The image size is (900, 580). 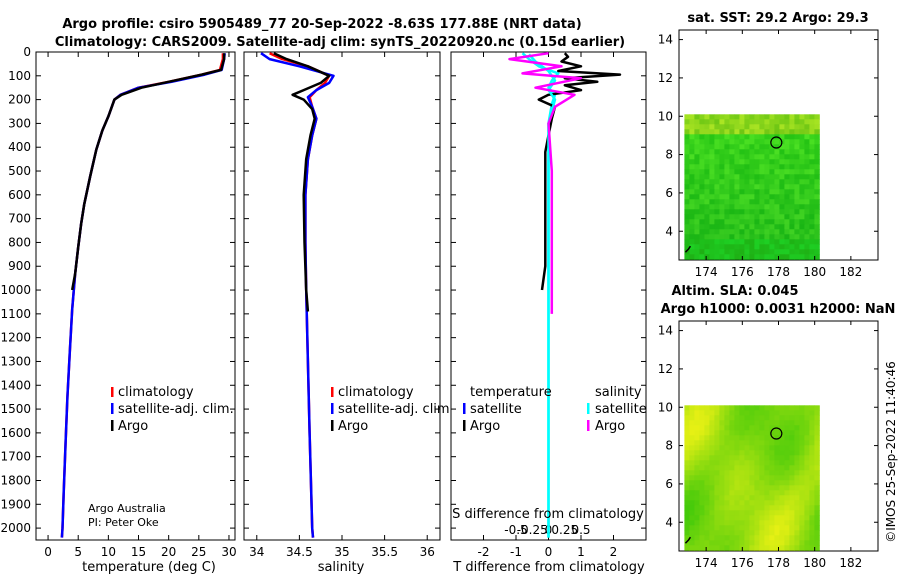 I want to click on legend-temperature-header: temperature, so click(x=511, y=392).